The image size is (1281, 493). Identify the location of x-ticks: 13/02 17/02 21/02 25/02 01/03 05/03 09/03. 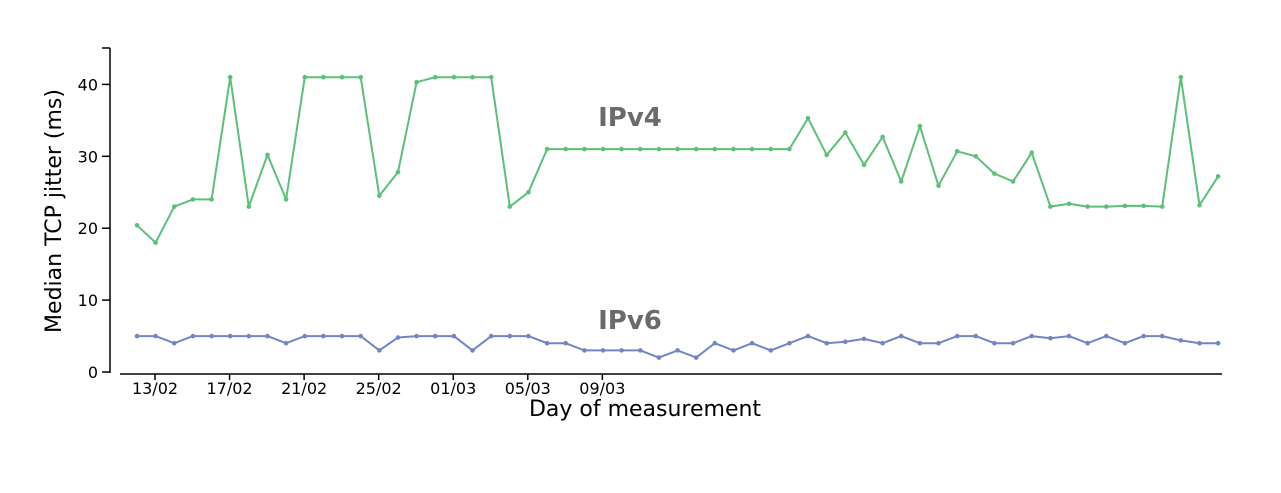
(378, 386).